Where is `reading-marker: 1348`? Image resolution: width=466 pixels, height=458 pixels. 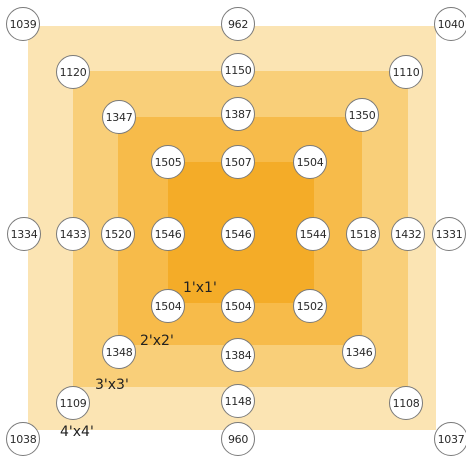 reading-marker: 1348 is located at coordinates (119, 352).